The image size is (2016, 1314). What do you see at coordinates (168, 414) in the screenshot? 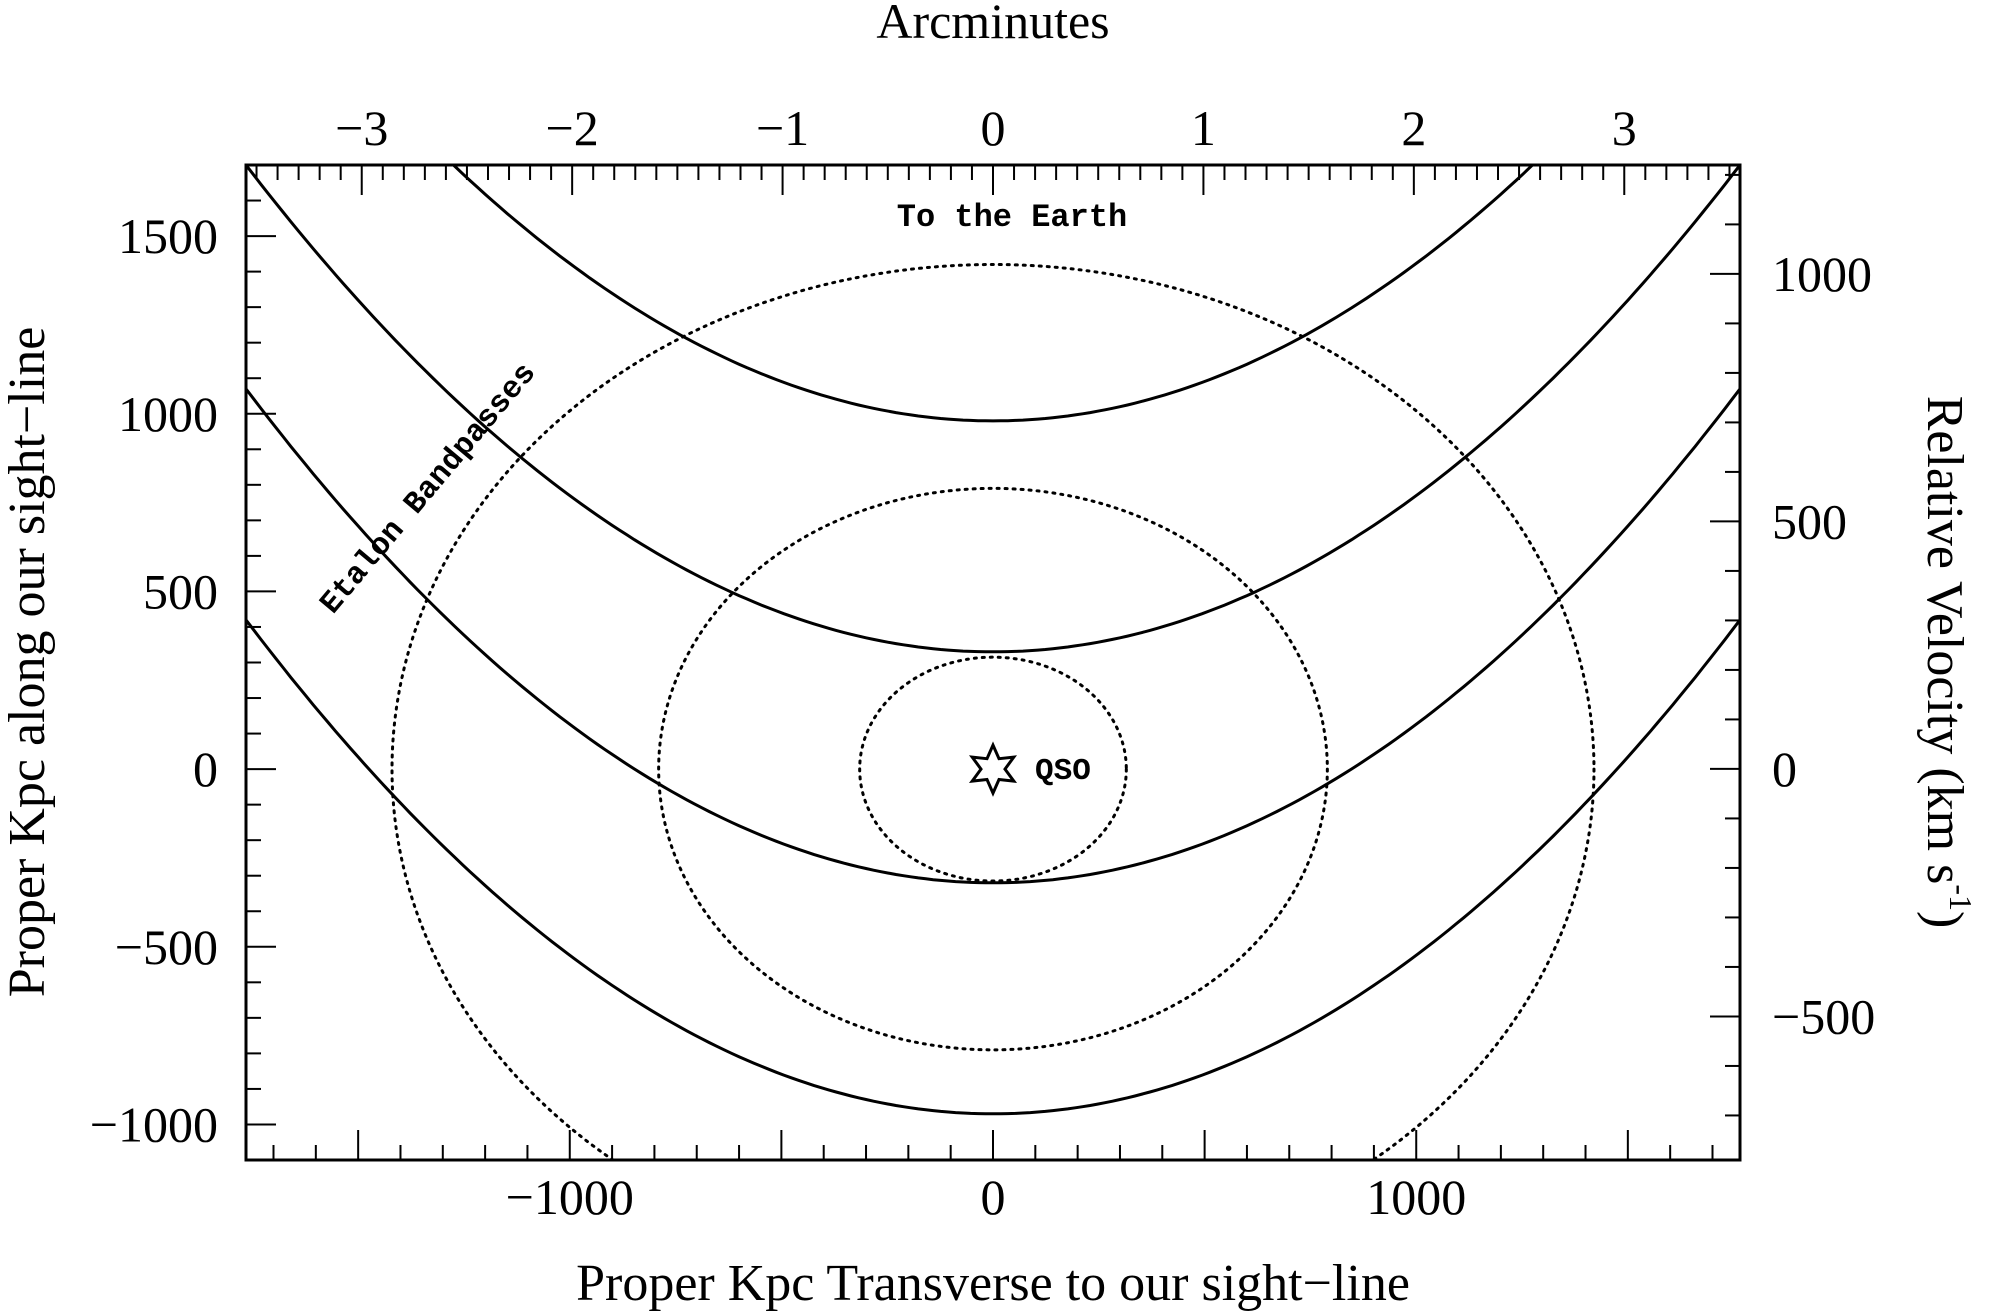
I see `left-tick-label: 1000` at bounding box center [168, 414].